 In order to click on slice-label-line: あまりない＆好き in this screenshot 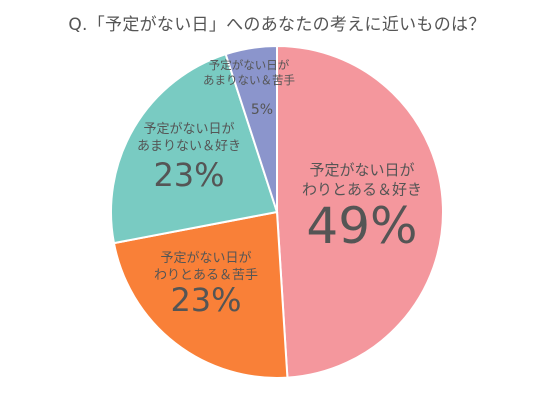, I will do `click(189, 146)`.